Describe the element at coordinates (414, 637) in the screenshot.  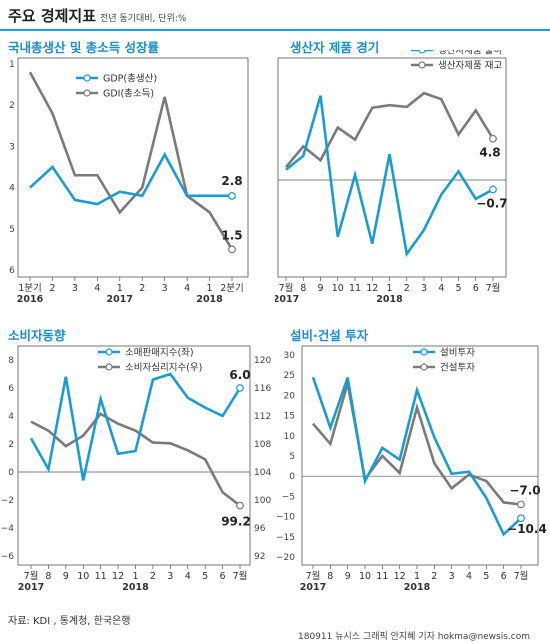
I see `credit-line: 180911 뉴시스 그래픽 안지혜 기자 hokma@newsis.com` at that location.